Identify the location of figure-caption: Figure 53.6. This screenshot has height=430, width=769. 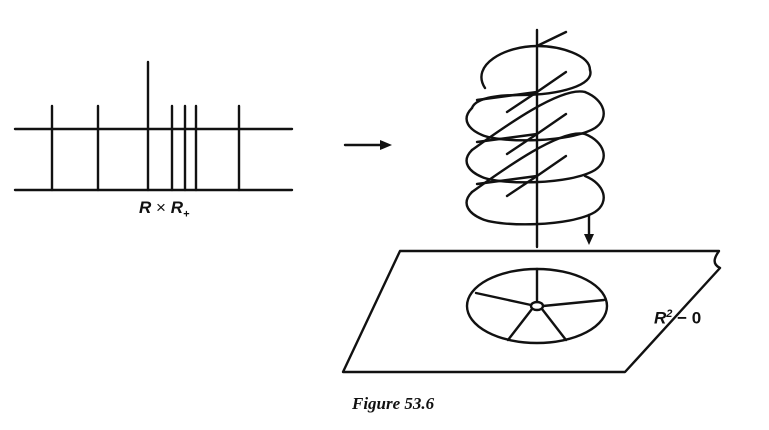
(393, 403).